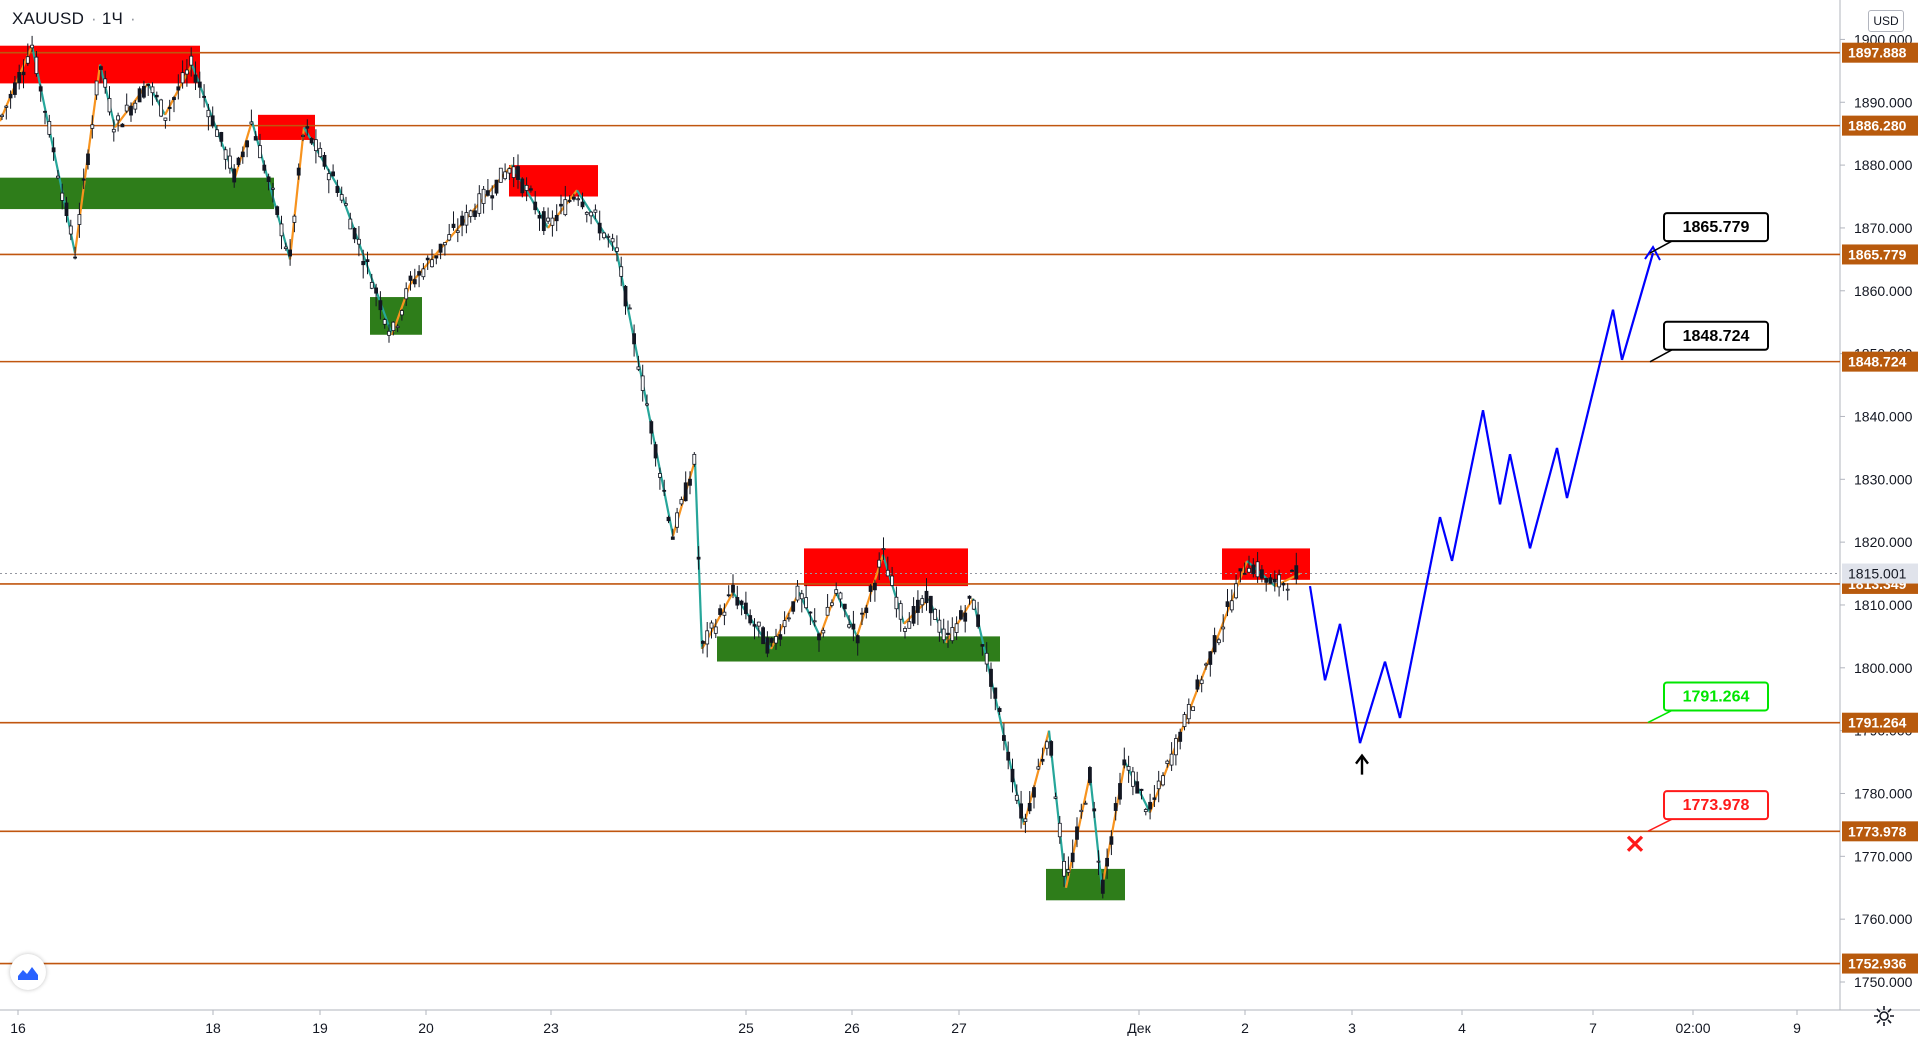  I want to click on level-price-label: 1848.724, so click(1877, 362).